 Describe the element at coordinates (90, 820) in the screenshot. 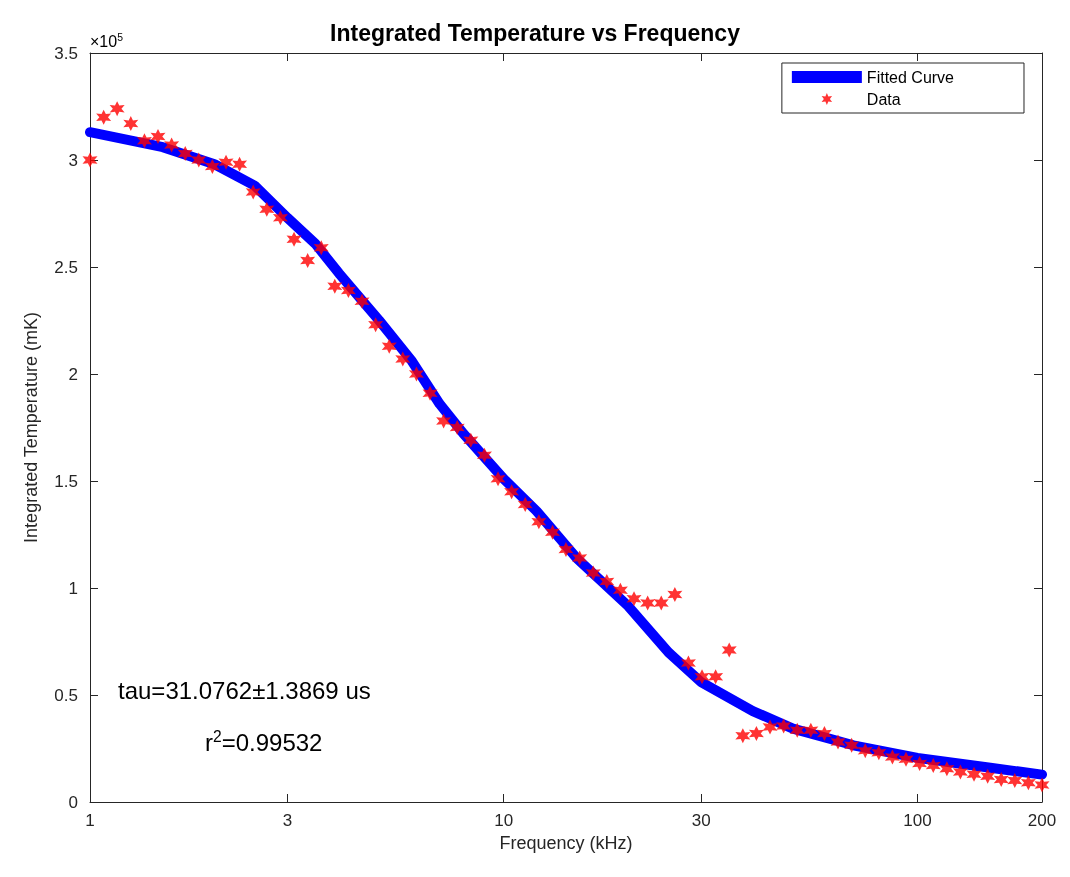

I see `x-tick-label: 1` at that location.